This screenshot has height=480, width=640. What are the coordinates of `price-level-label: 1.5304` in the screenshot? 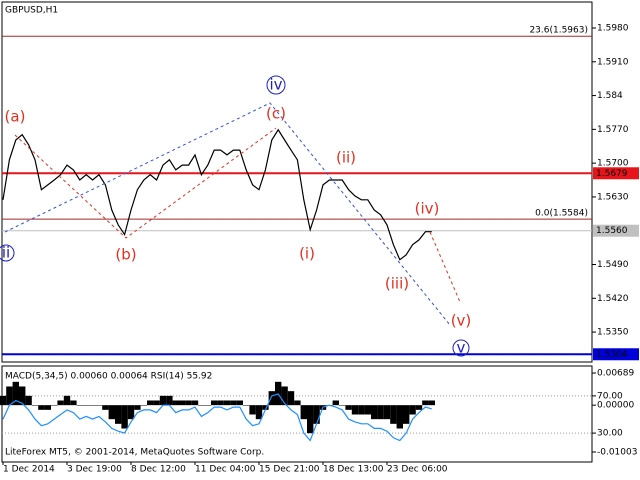 It's located at (612, 355).